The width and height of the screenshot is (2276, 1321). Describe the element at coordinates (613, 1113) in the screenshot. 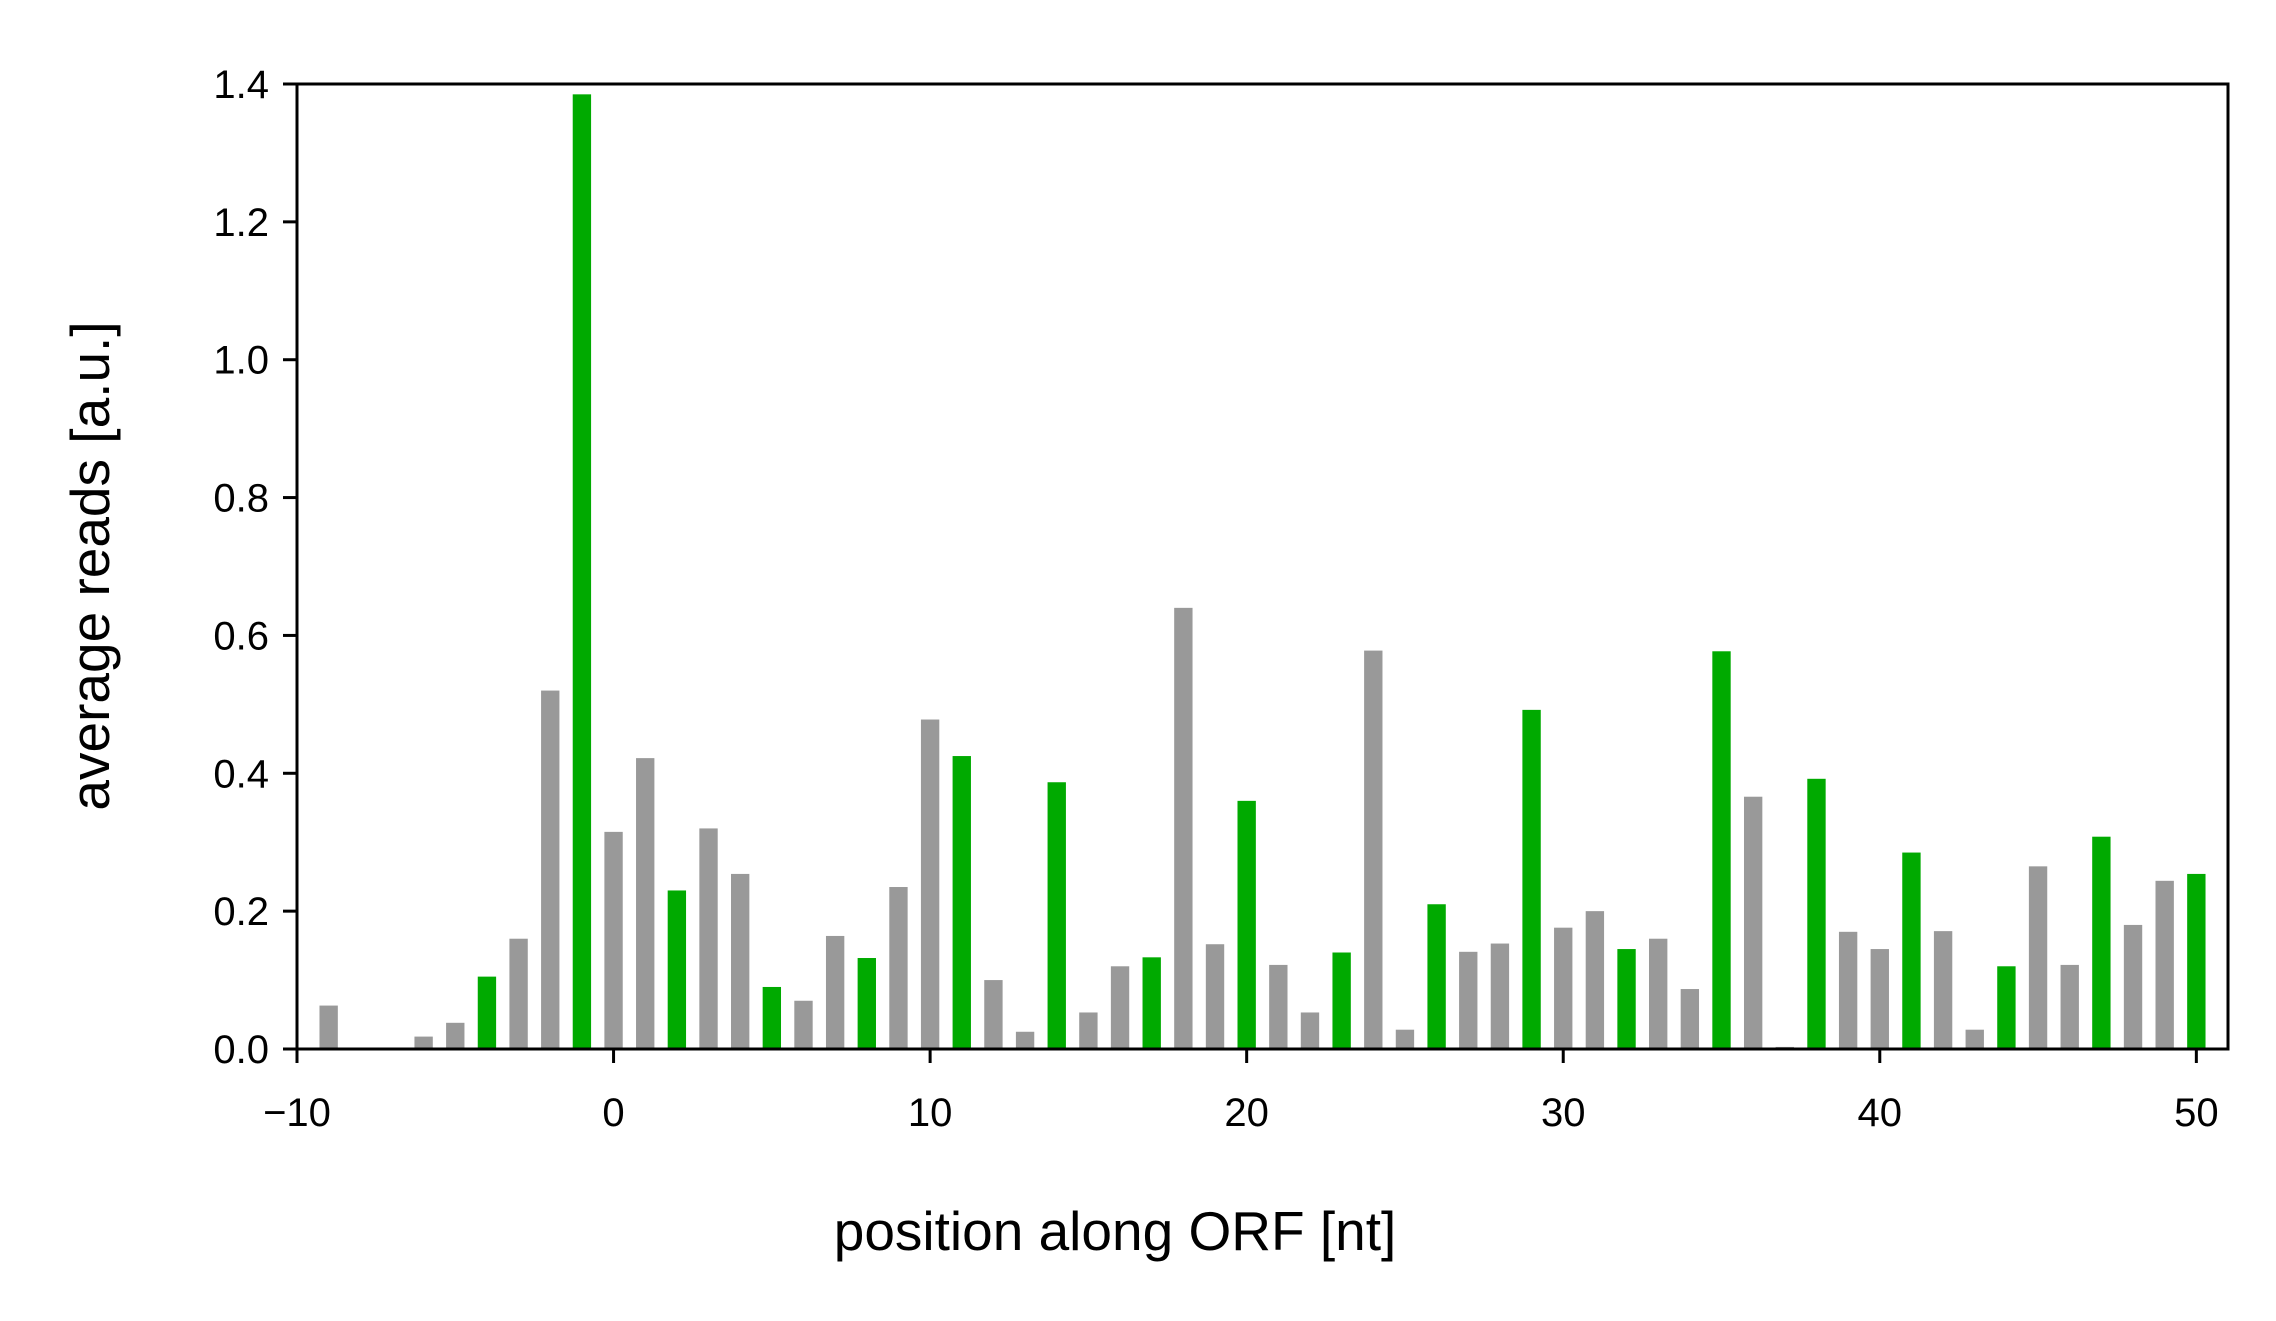

I see `x-tick-label: 0` at that location.